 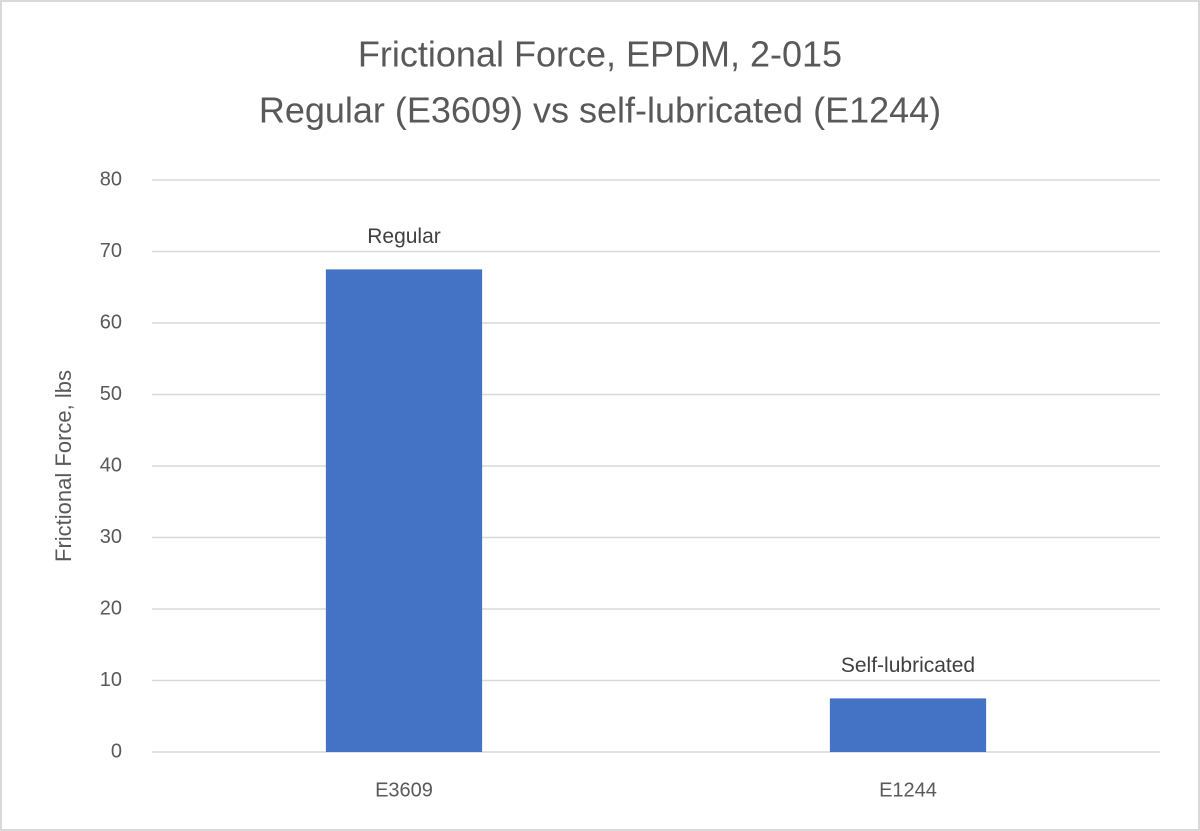 I want to click on y-tick-label: 40, so click(x=111, y=465).